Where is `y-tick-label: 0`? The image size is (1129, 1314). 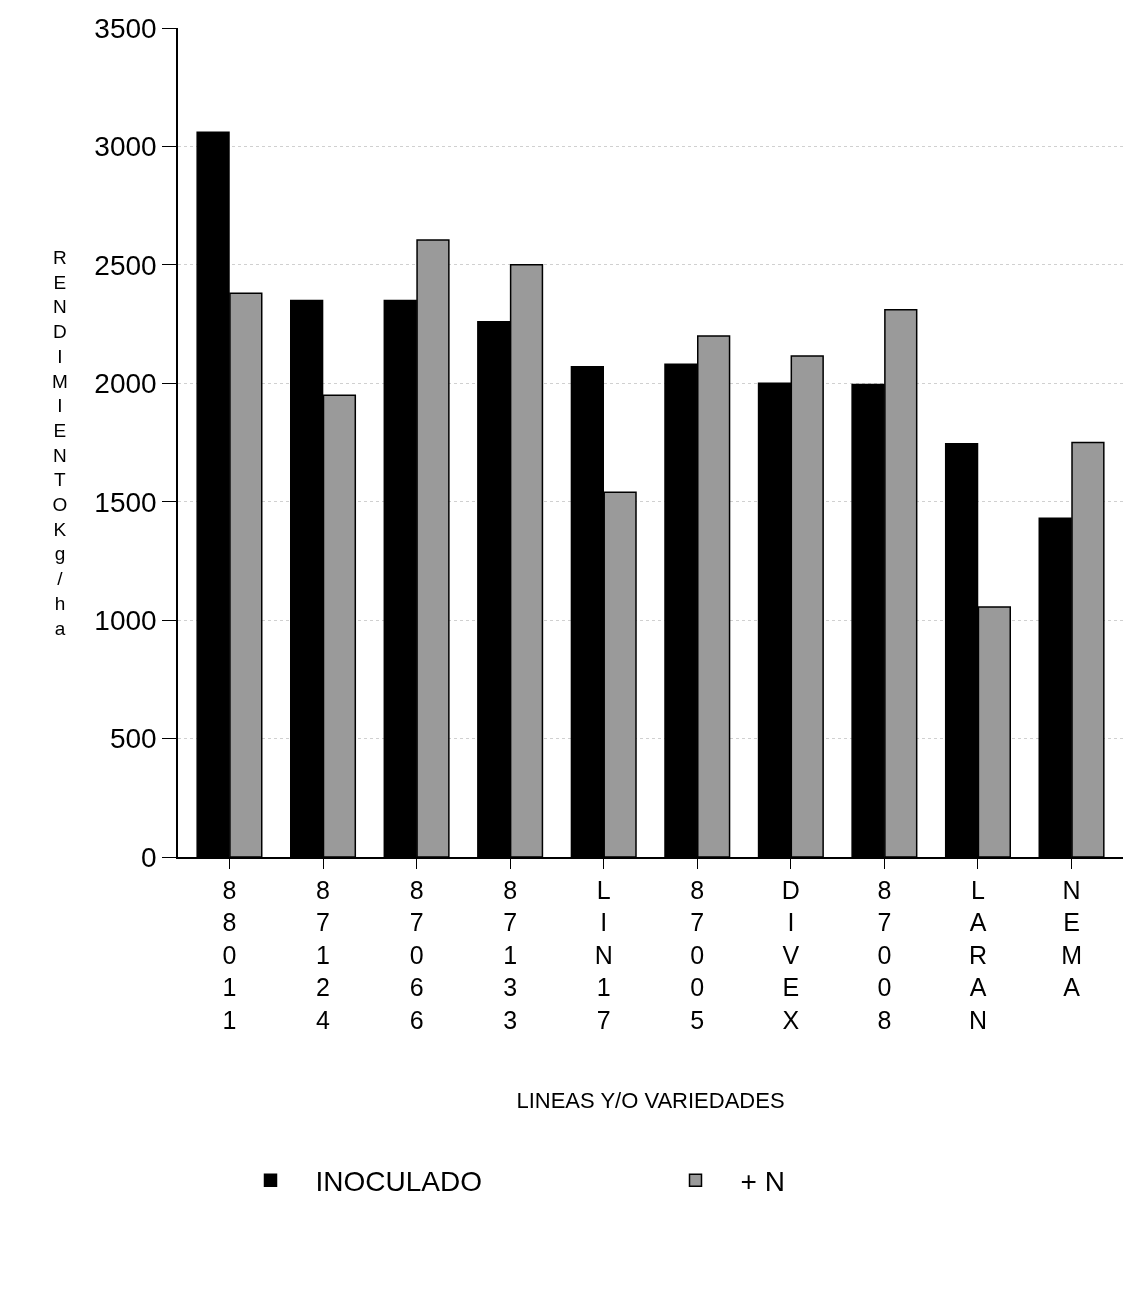 y-tick-label: 0 is located at coordinates (149, 857).